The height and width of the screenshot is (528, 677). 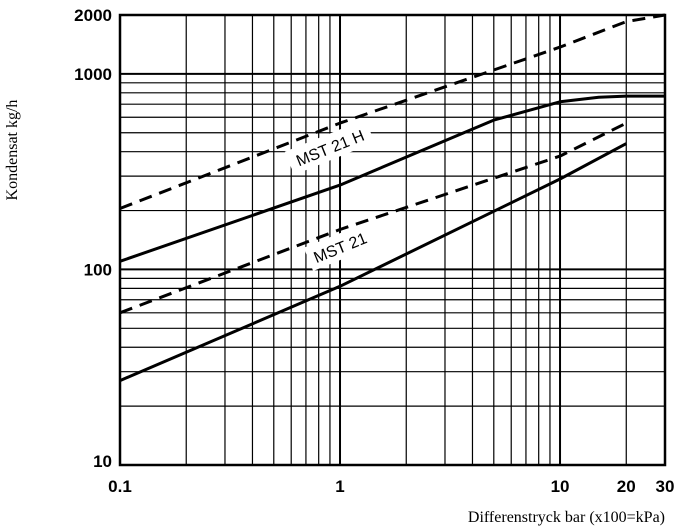 I want to click on x-tick-label: 0.1, so click(x=120, y=486).